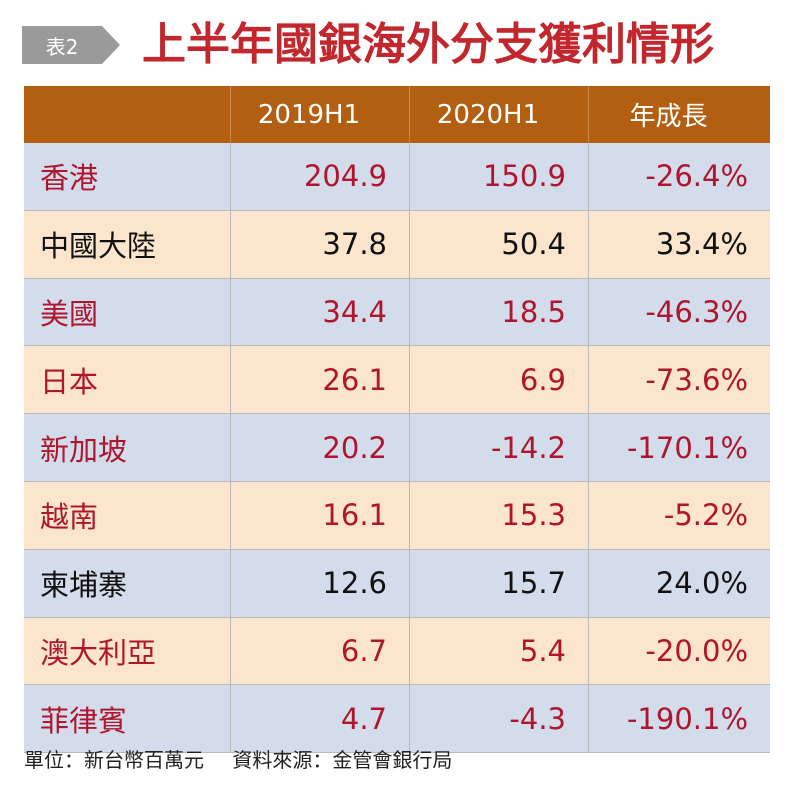 This screenshot has width=792, height=798. I want to click on chart-title: 上半年國銀海外分支獲利情形, so click(428, 44).